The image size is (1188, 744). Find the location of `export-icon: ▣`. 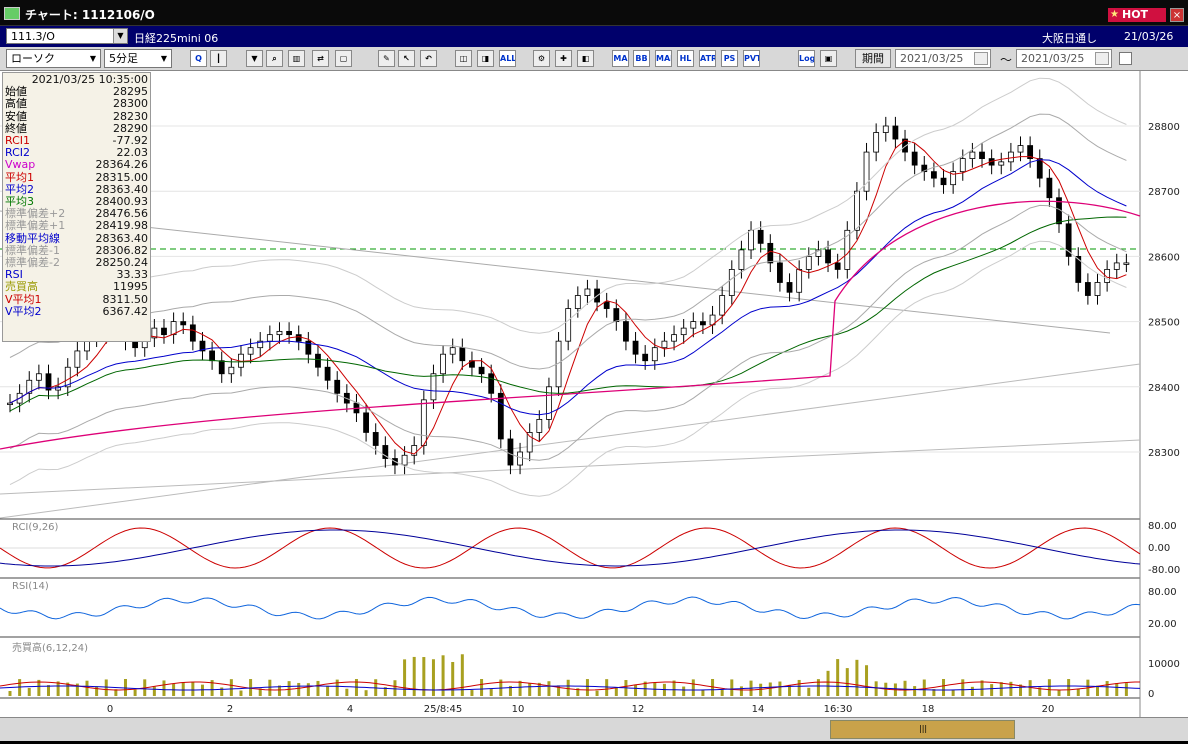

export-icon: ▣ is located at coordinates (828, 58).